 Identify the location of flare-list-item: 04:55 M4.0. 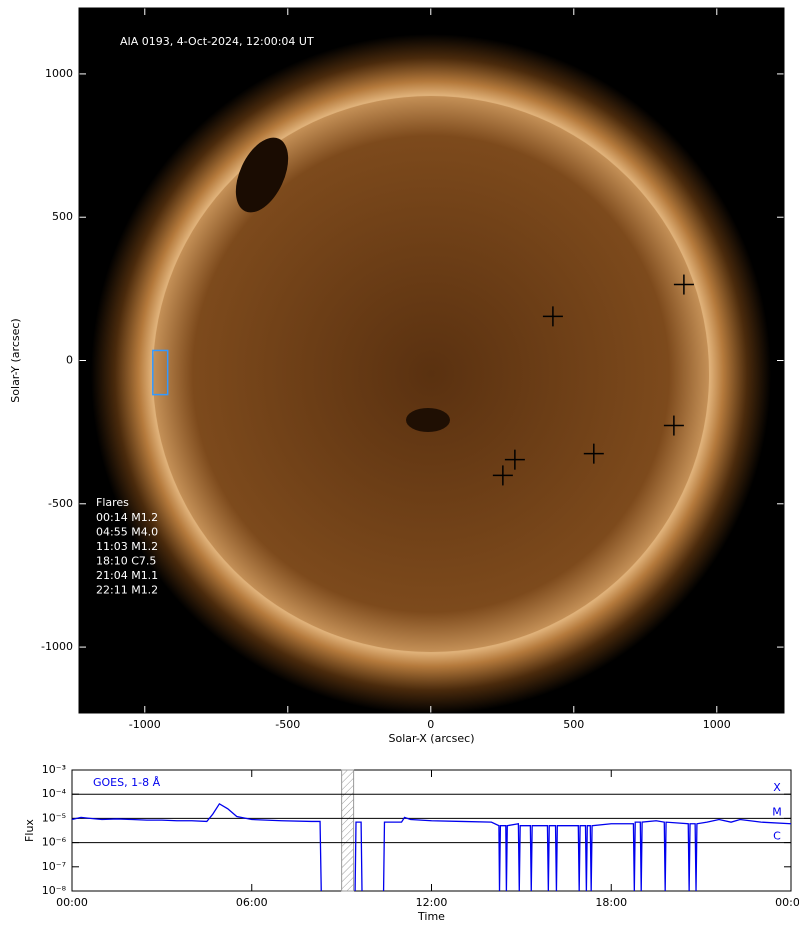
(127, 532).